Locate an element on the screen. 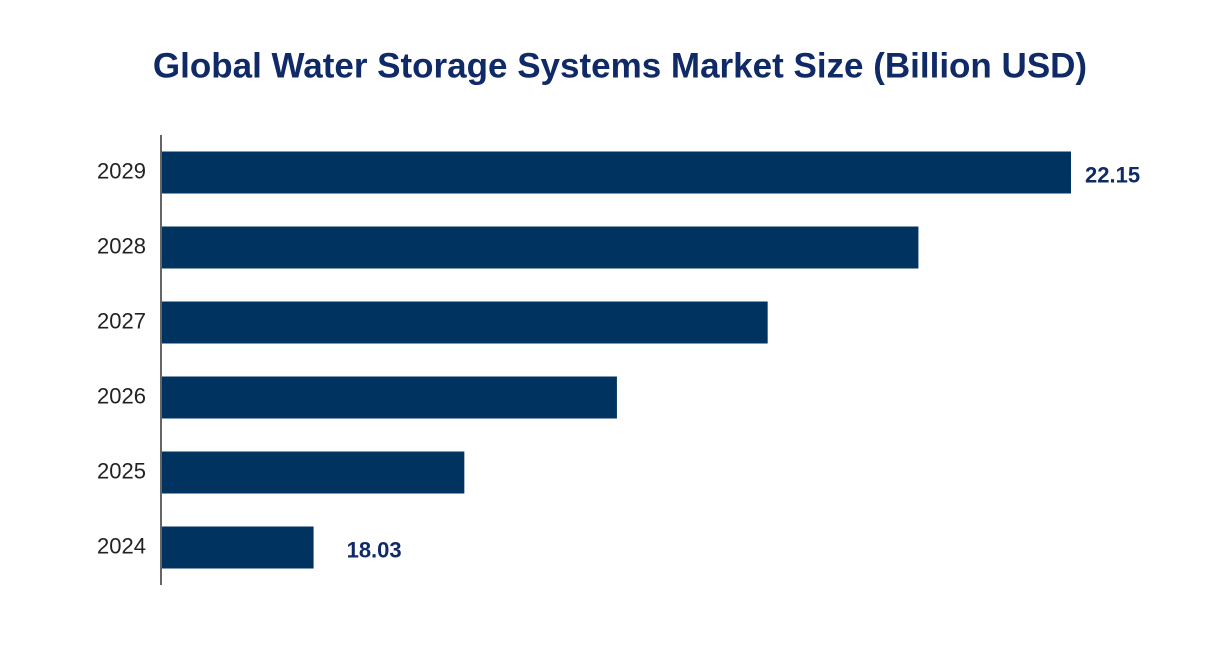 Image resolution: width=1217 pixels, height=649 pixels. data-label: 18.03 is located at coordinates (374, 549).